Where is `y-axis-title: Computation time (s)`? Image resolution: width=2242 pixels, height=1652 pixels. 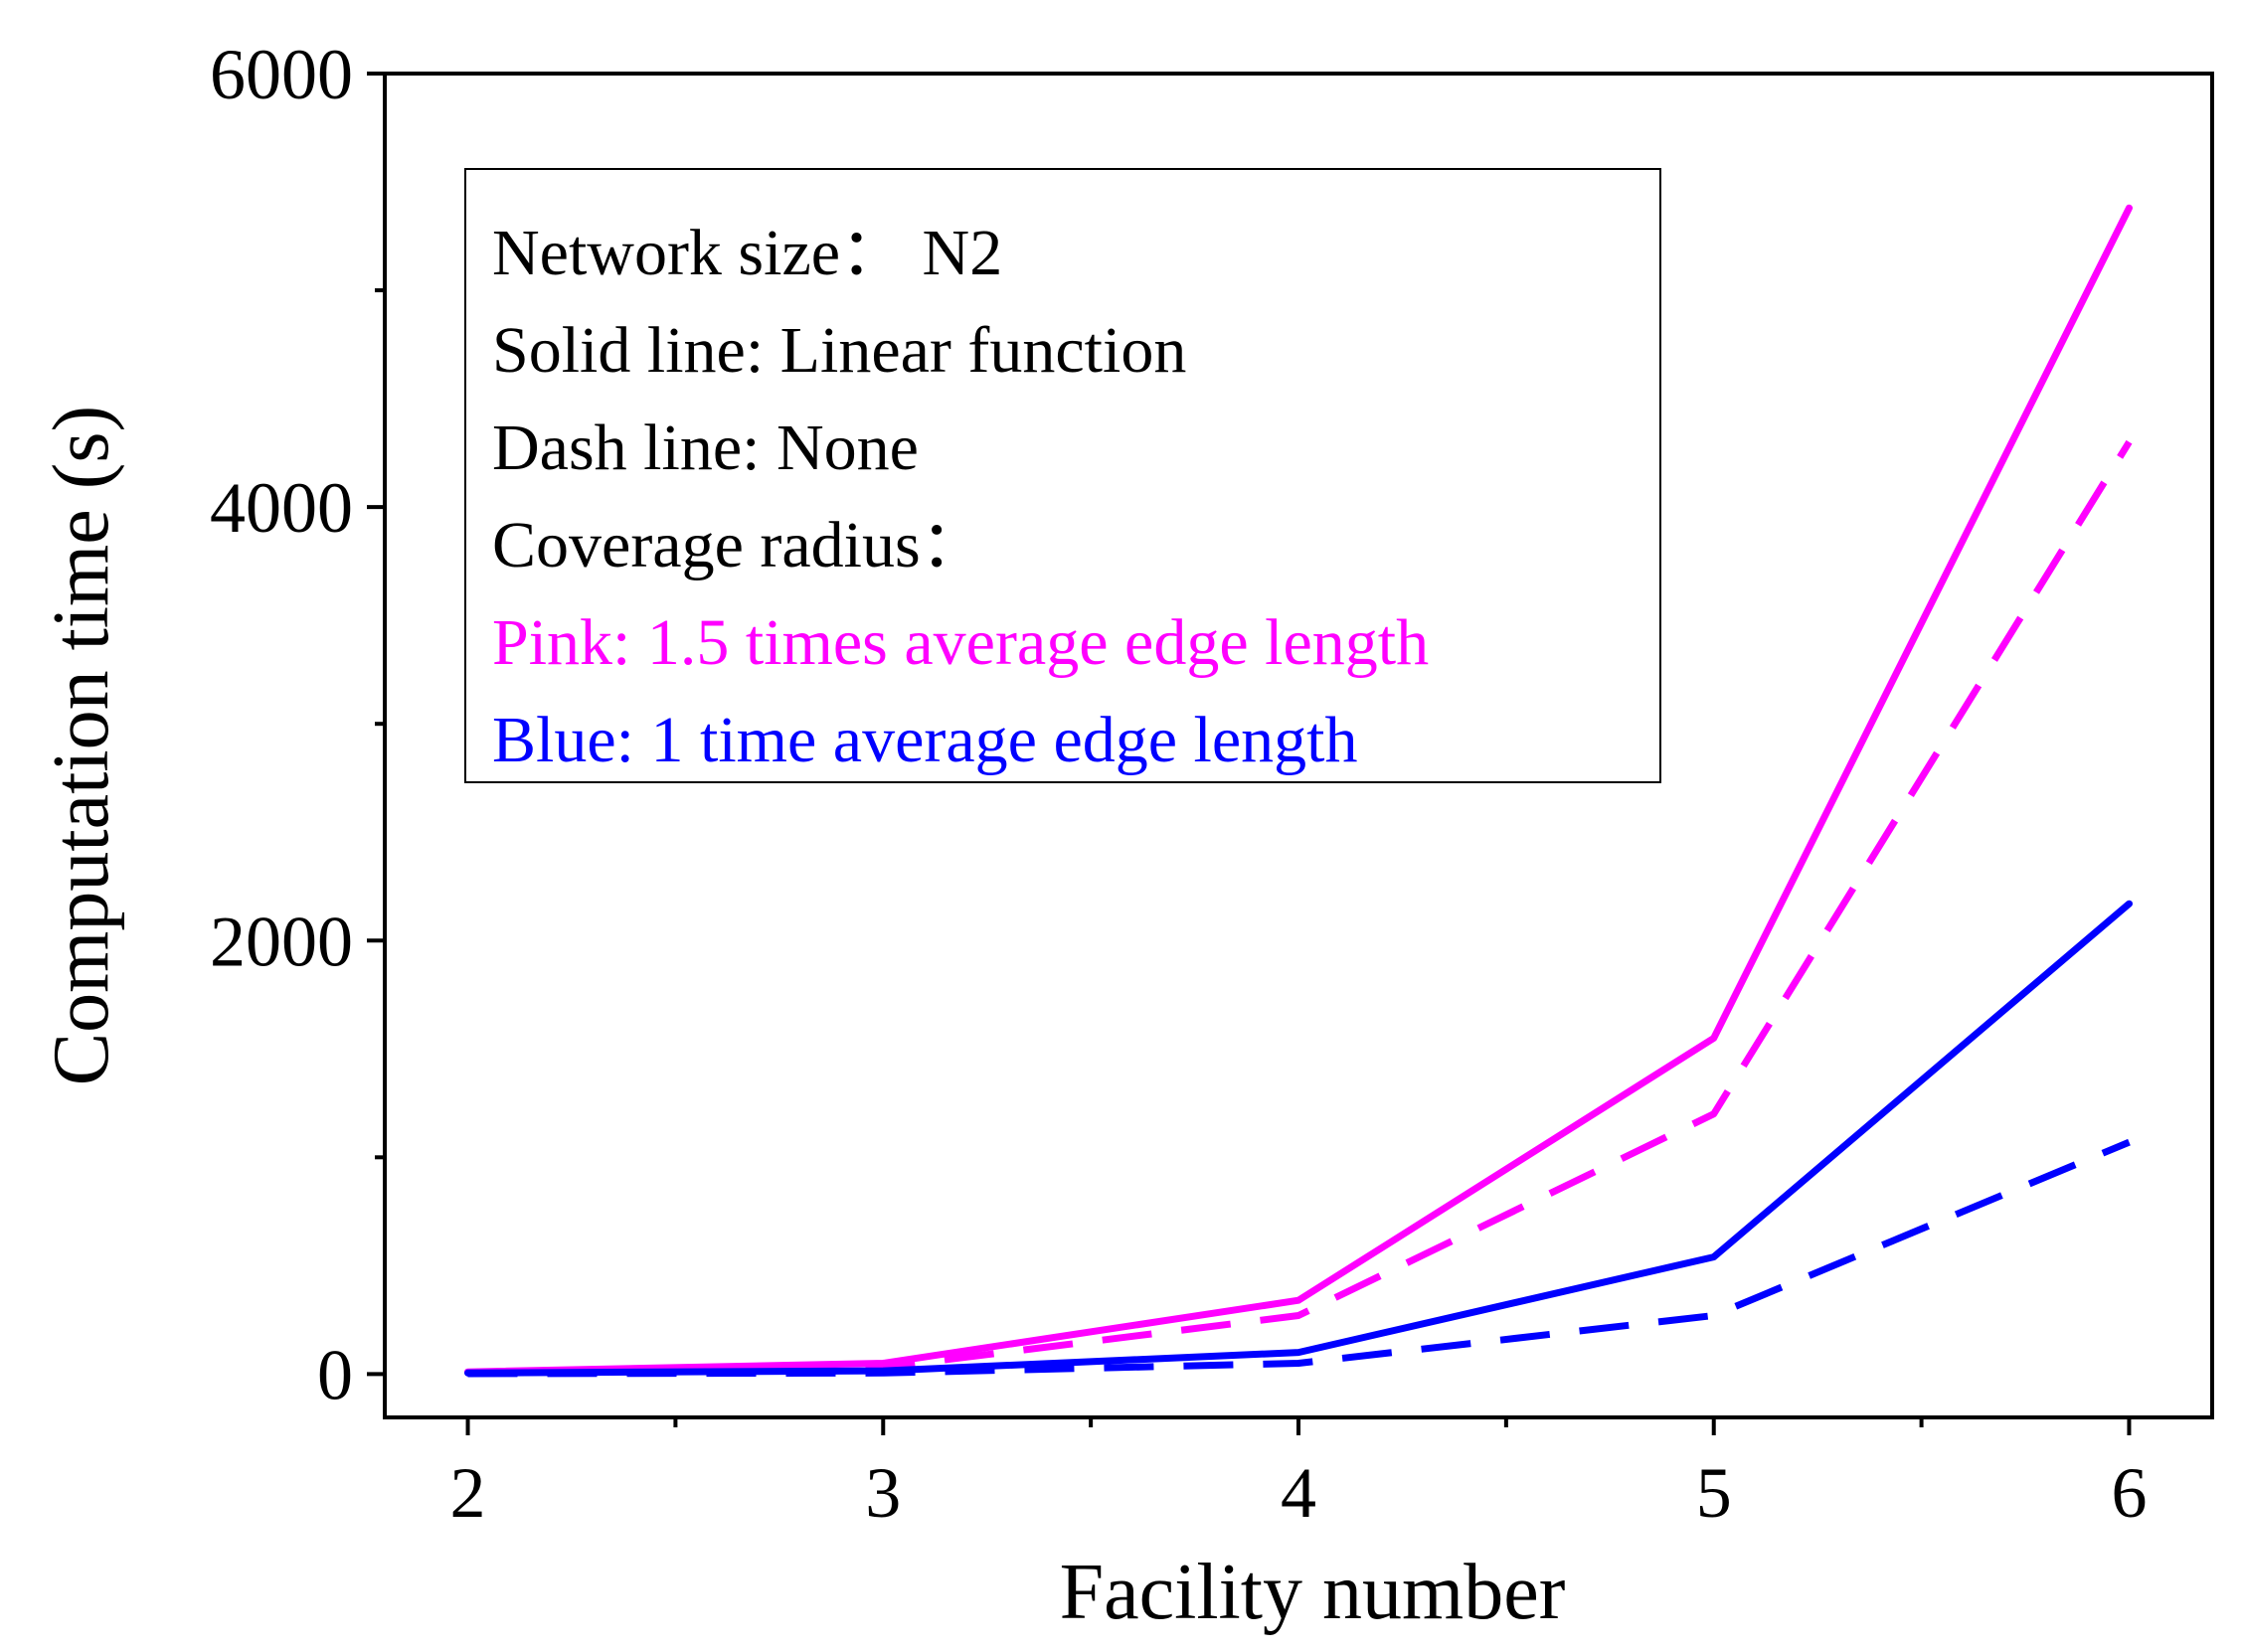
y-axis-title: Computation time (s) is located at coordinates (81, 745).